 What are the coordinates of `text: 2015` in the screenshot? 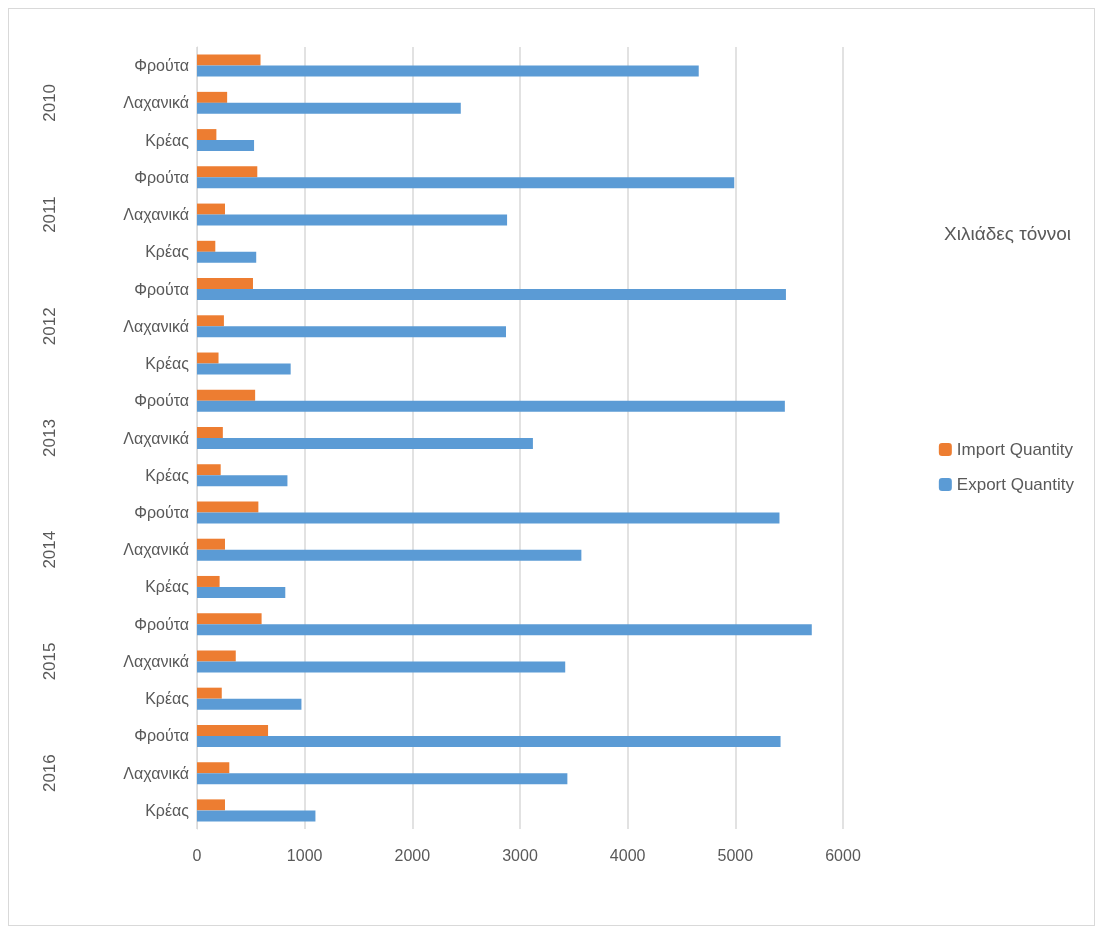 It's located at (49, 661).